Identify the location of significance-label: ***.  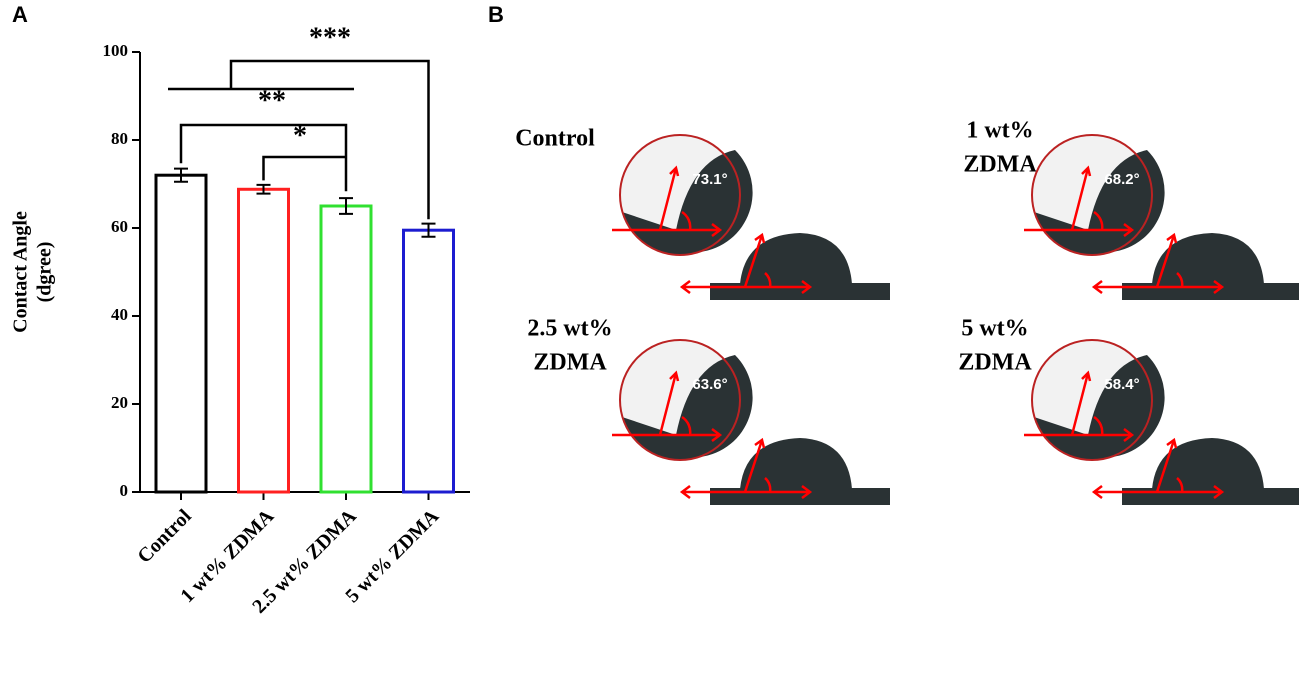
(330, 37).